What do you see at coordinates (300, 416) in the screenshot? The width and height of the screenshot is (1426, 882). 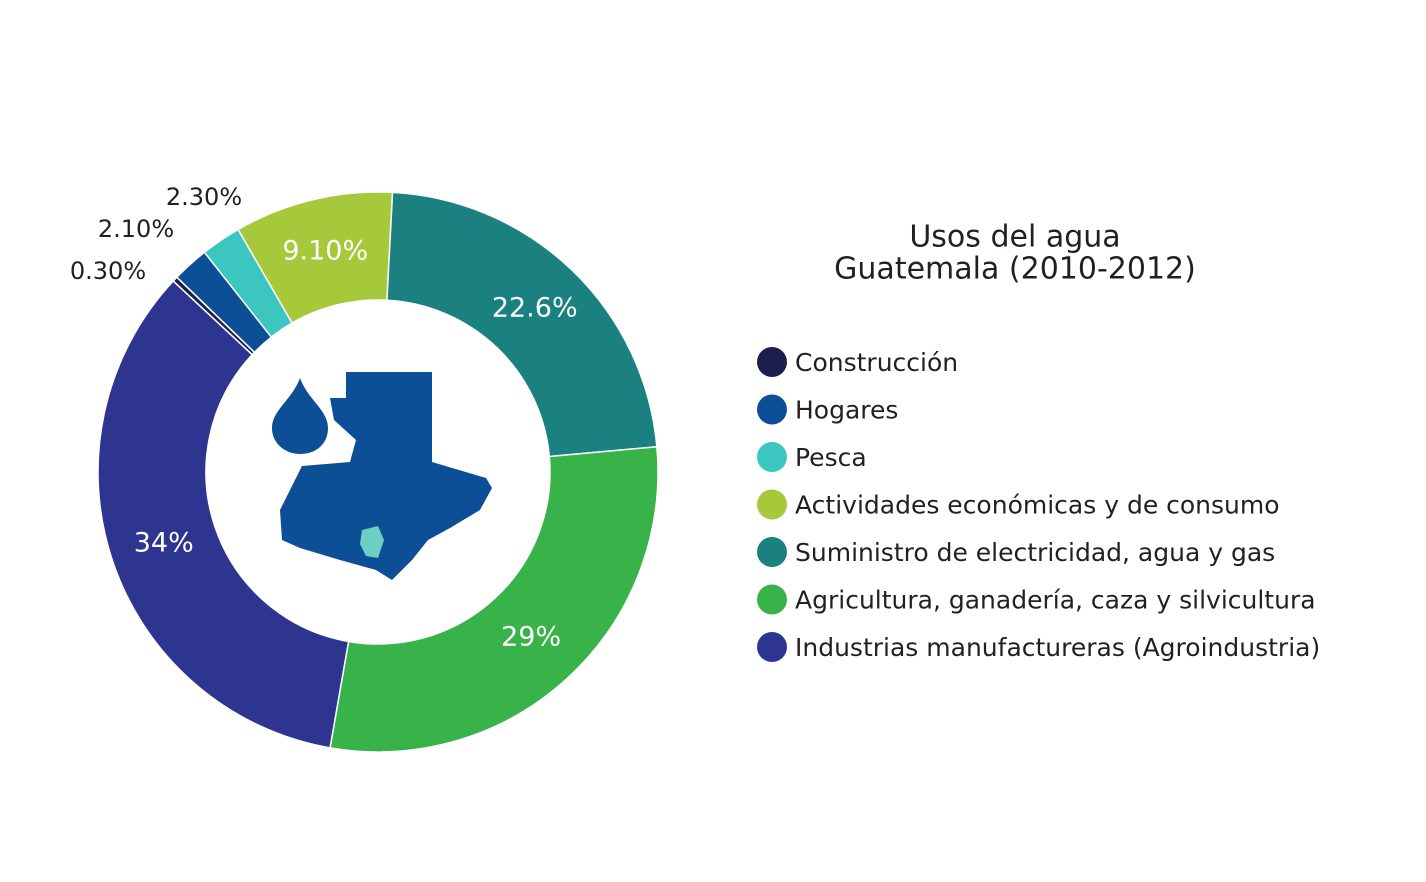 I see `drop-icon` at bounding box center [300, 416].